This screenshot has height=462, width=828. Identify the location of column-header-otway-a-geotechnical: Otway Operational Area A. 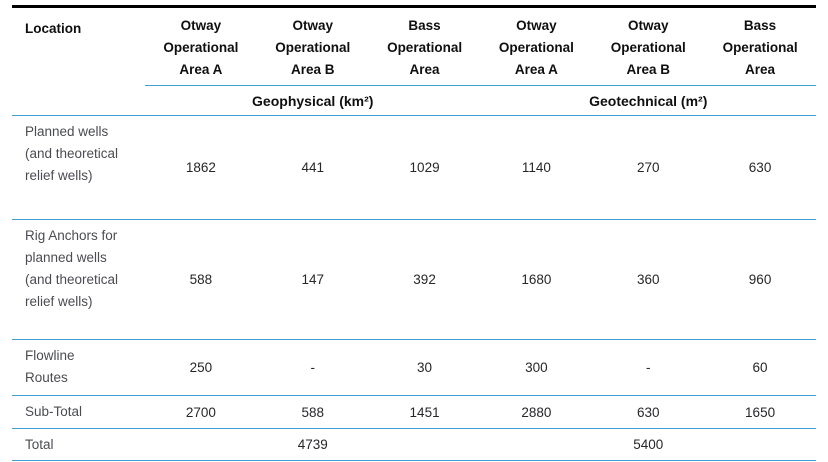
(536, 47).